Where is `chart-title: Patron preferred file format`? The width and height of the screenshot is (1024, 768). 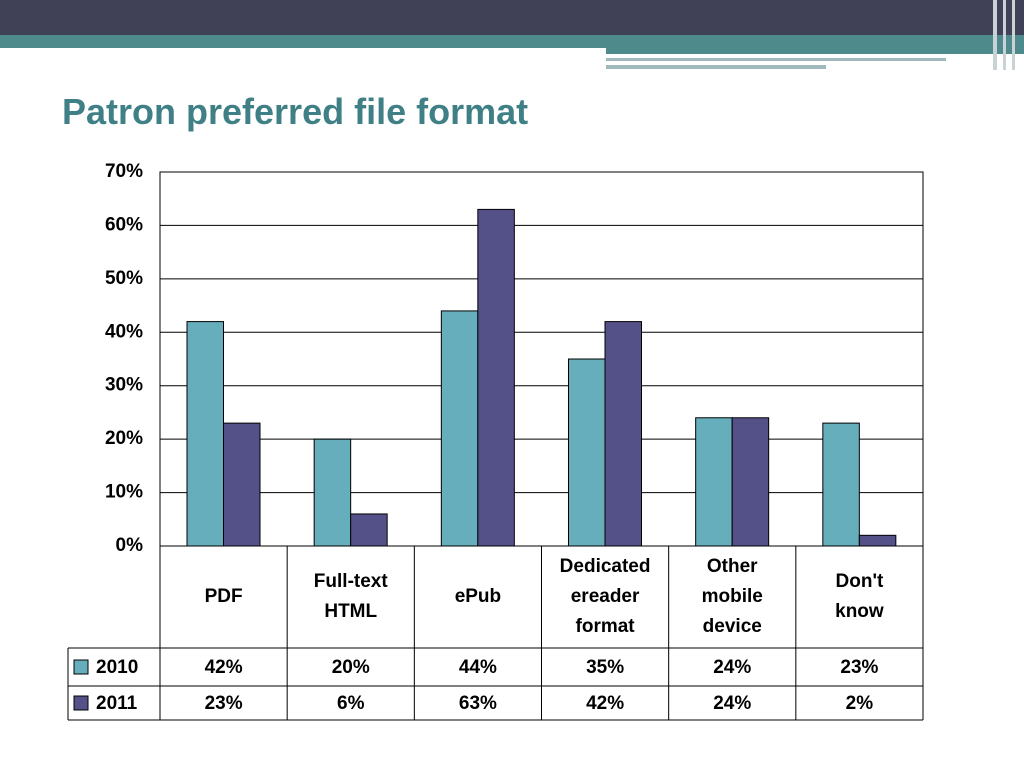 chart-title: Patron preferred file format is located at coordinates (295, 111).